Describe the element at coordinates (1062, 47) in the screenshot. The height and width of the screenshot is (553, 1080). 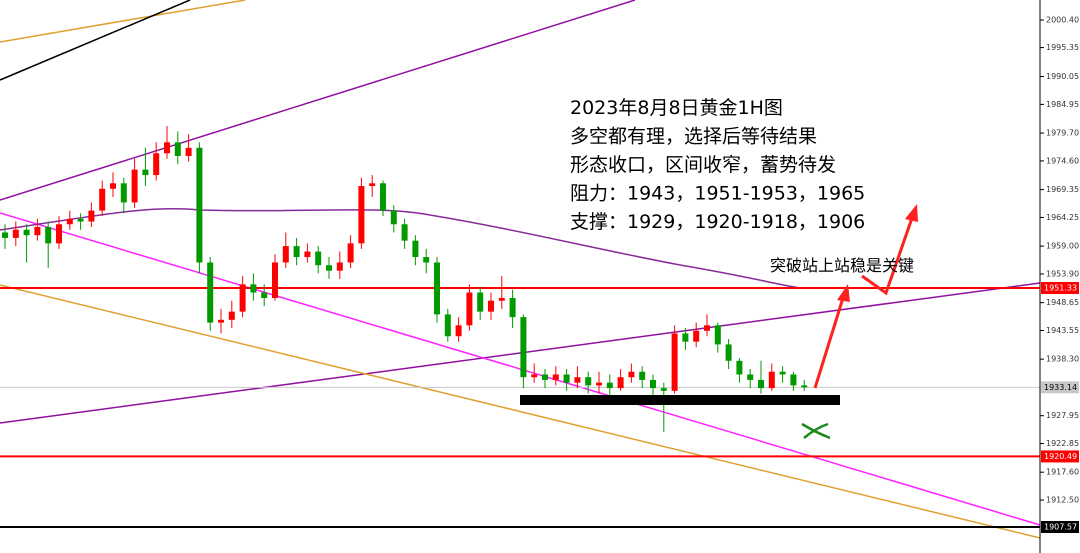
I see `y-tick-label: 1995.35` at that location.